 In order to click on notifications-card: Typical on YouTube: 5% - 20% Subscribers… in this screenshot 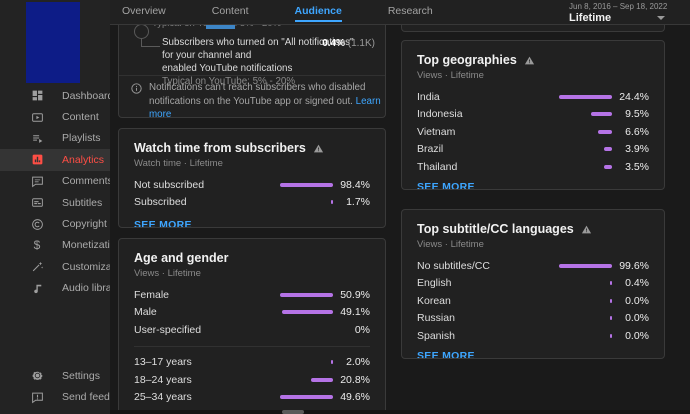, I will do `click(252, 71)`.